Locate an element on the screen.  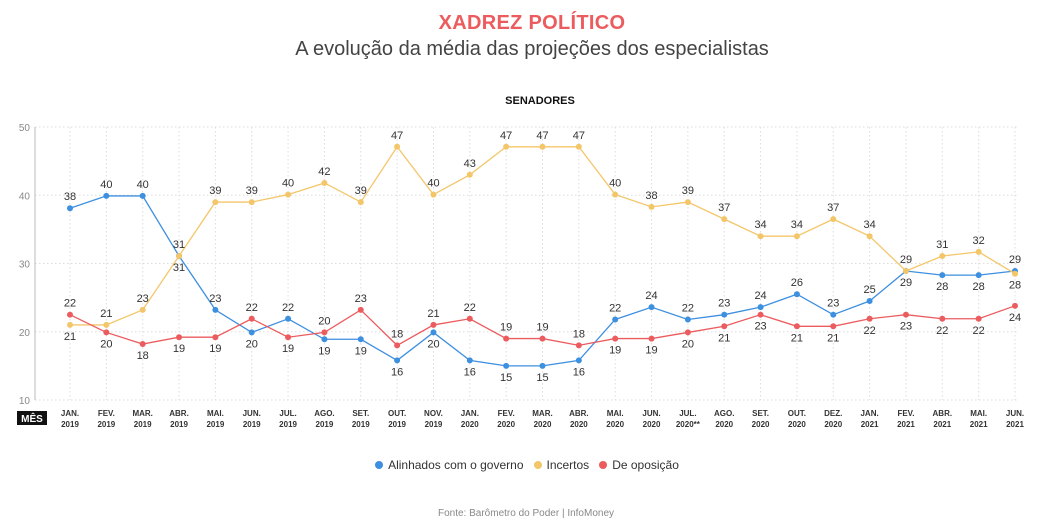
x-tick-label-month: MAI. is located at coordinates (978, 413).